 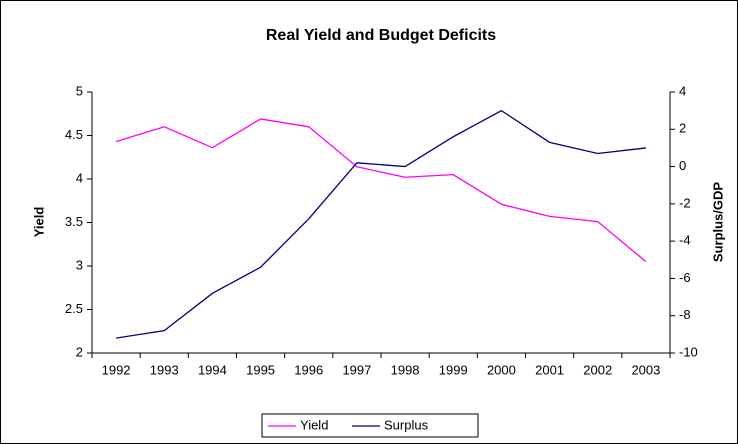 I want to click on y2-tick-label: -10, so click(x=688, y=351).